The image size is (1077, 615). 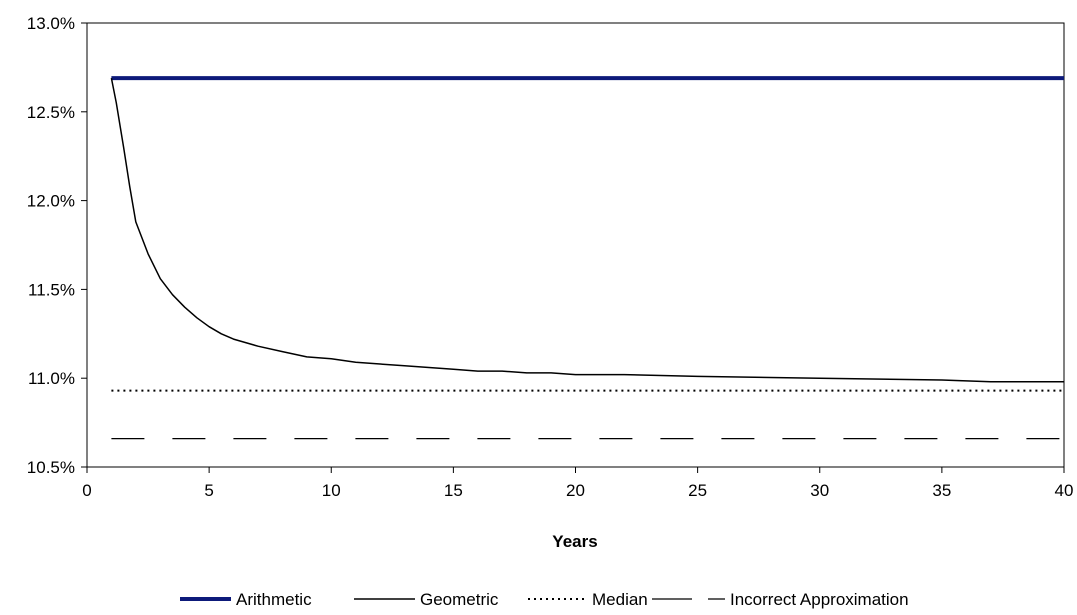 I want to click on y-tick-label: 13.0%, so click(x=51, y=23).